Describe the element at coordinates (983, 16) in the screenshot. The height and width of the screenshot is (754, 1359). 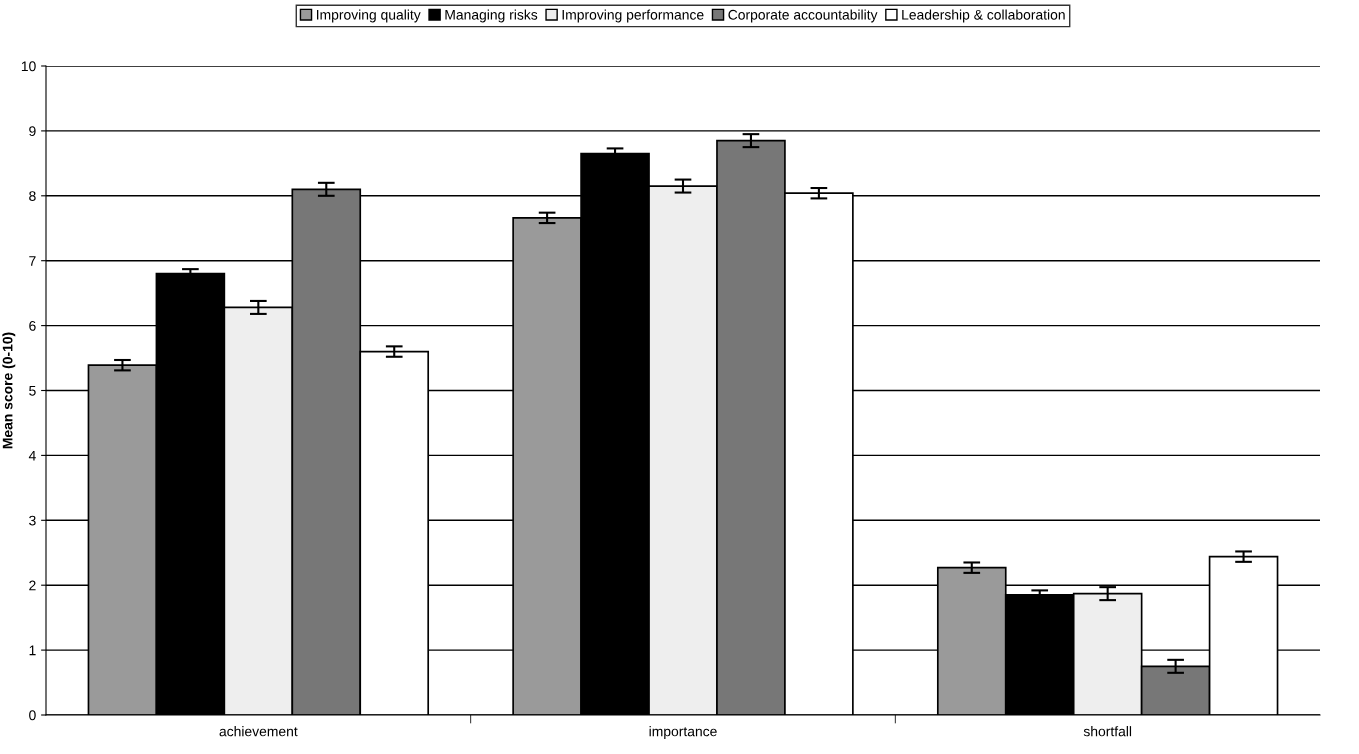
I see `legend-label: Leadership & collaboration` at that location.